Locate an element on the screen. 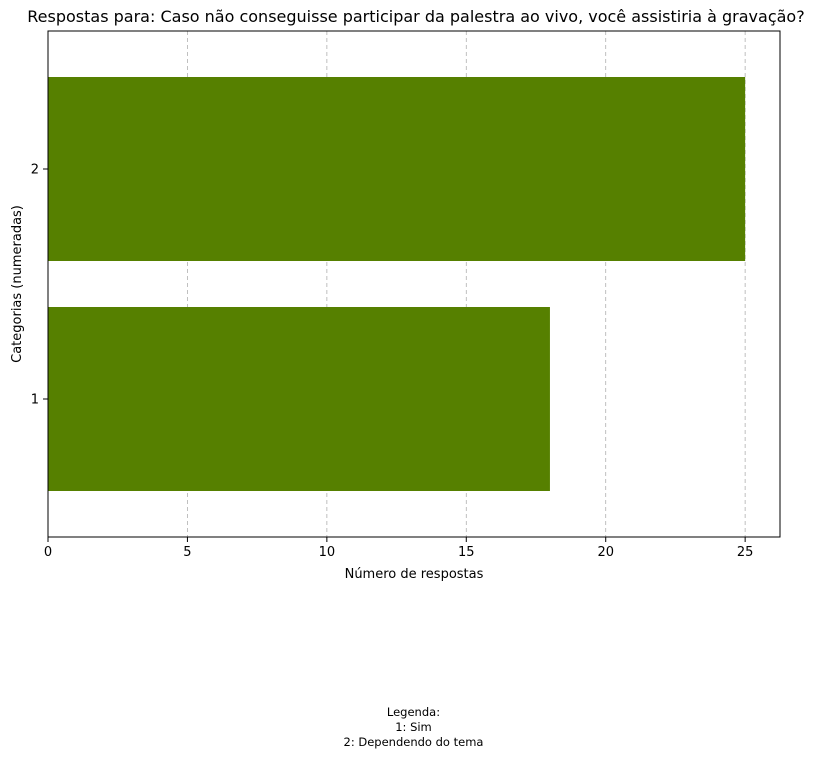  legend-entry-2: 2: Dependendo do tema is located at coordinates (413, 742).